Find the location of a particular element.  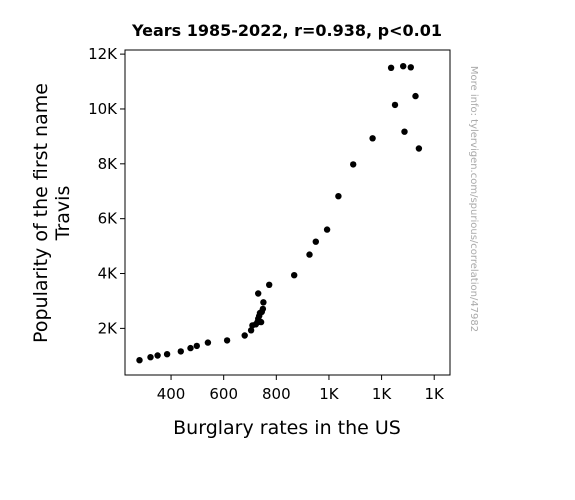

chart-title: Years 1985-2022, r=0.938, p<0.01 is located at coordinates (286, 30).